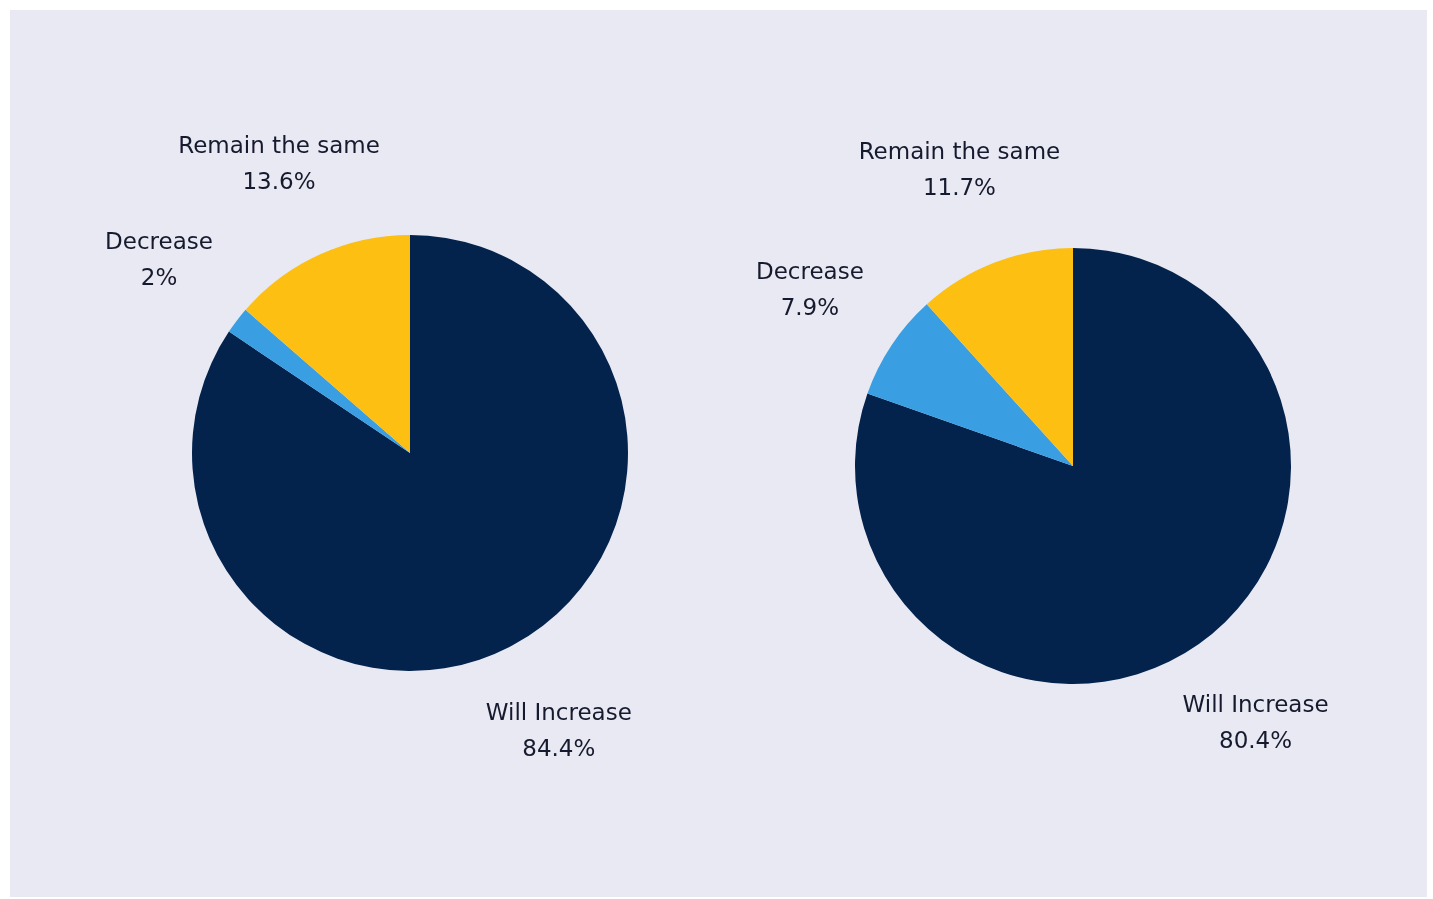 Image resolution: width=1433 pixels, height=899 pixels. Describe the element at coordinates (810, 306) in the screenshot. I see `data-label: 7.9%` at that location.